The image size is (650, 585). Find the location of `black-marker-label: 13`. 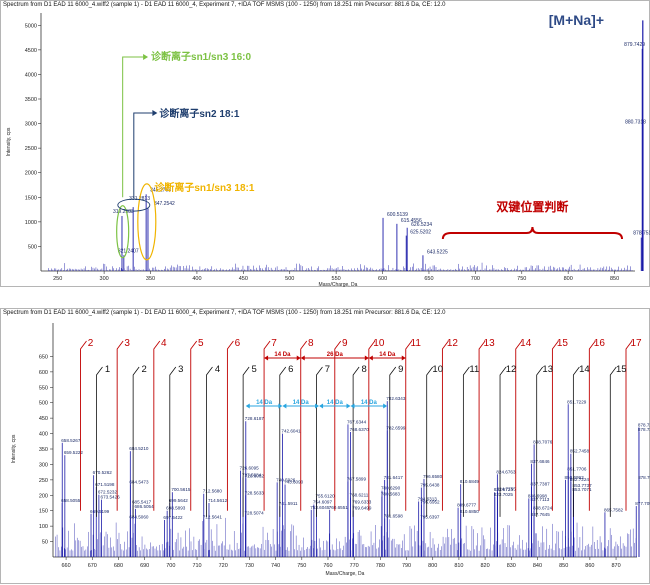

black-marker-label: 13 is located at coordinates (547, 369).